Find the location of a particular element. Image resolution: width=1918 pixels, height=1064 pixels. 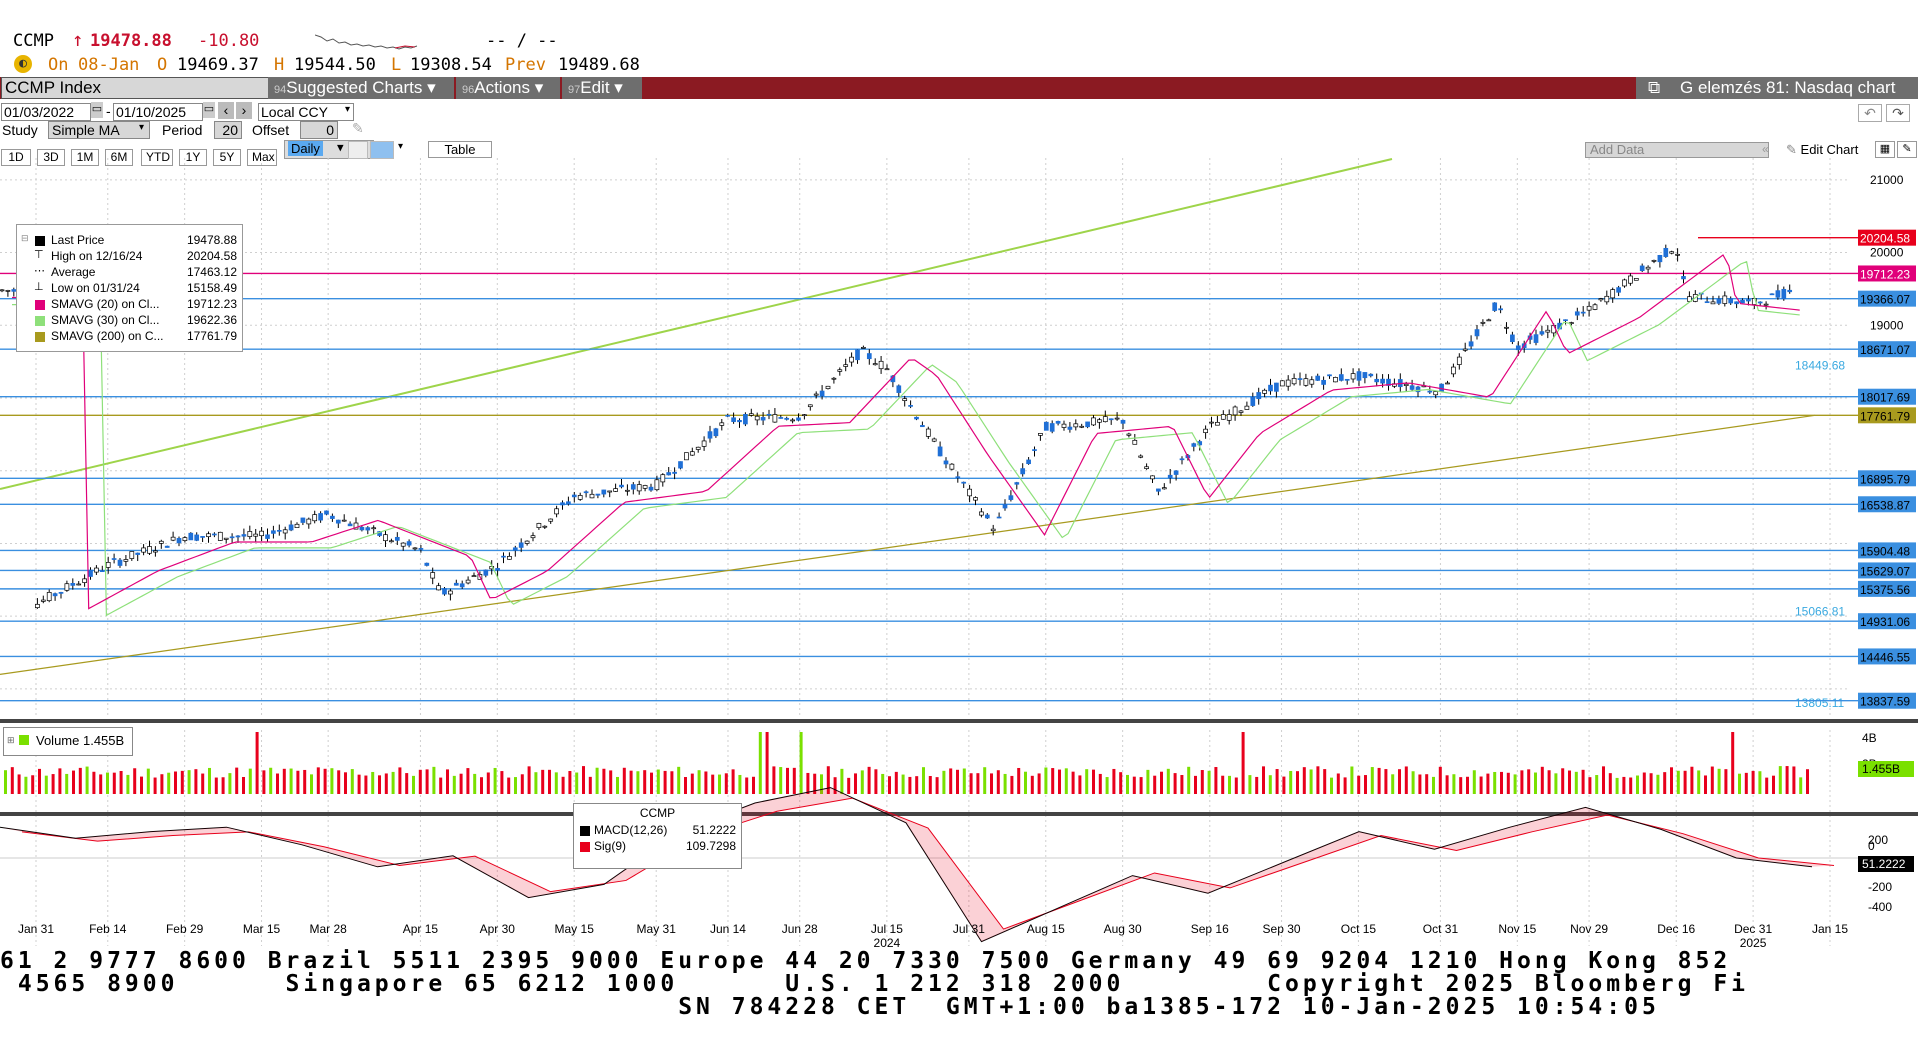

candle-style-icon is located at coordinates (382, 150).